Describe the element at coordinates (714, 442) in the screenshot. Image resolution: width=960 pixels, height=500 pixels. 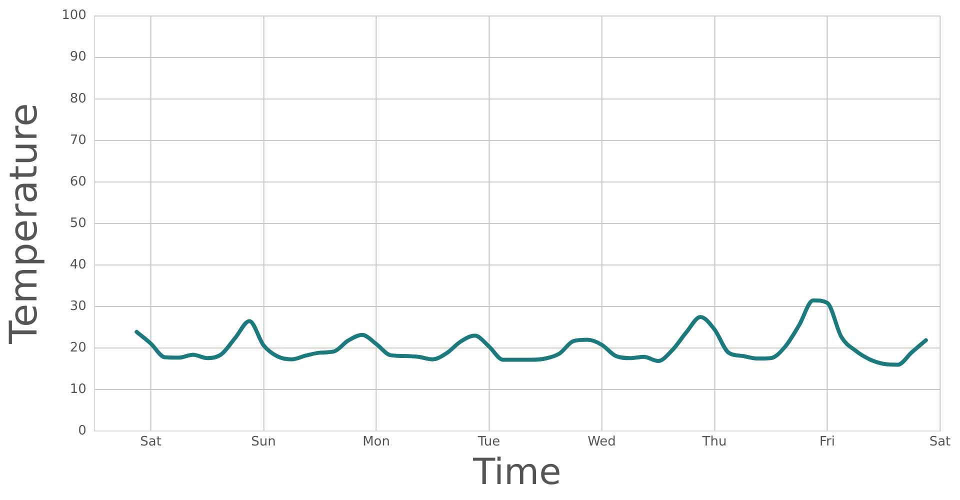
I see `x-tick-label: Thu` at that location.